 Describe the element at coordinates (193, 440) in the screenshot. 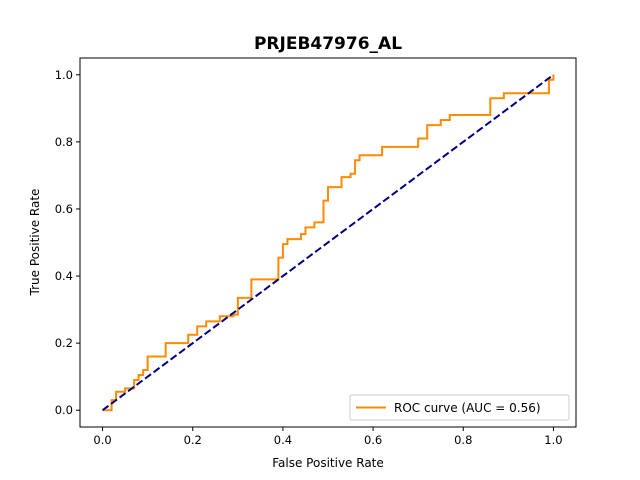

I see `x-tick-label: 0.2` at that location.